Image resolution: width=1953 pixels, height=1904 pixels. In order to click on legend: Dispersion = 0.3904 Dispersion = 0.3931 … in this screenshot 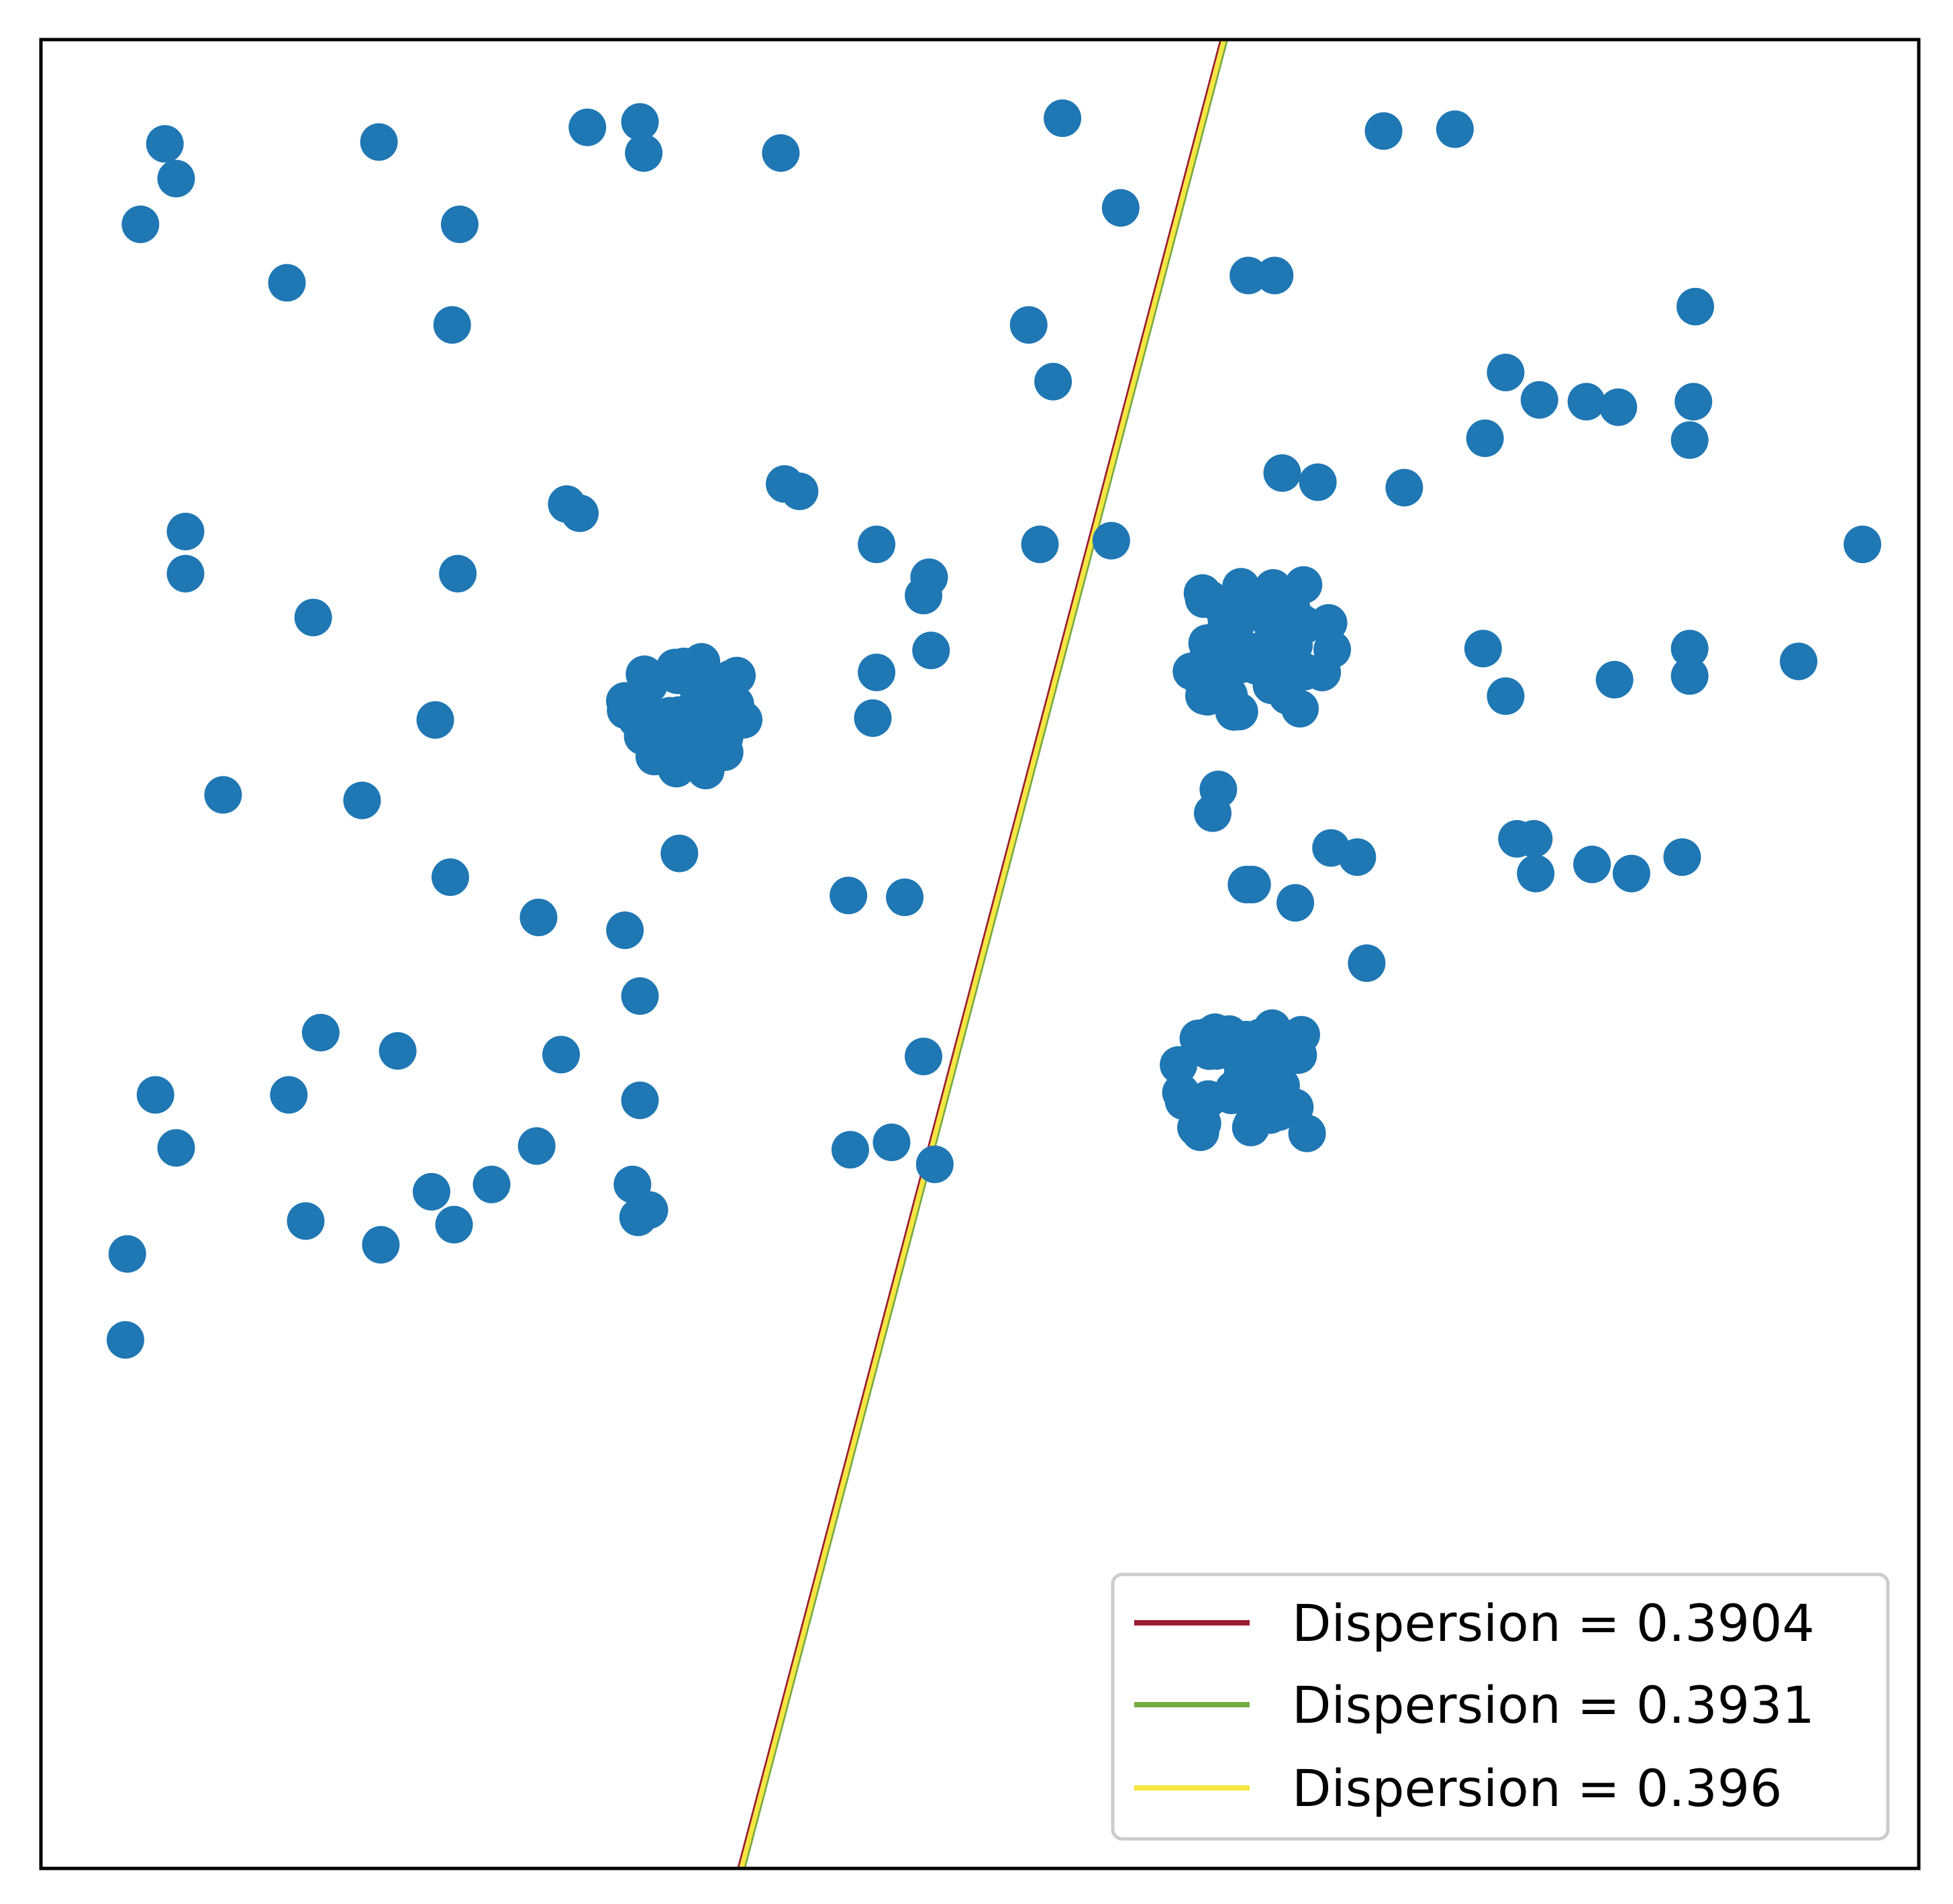, I will do `click(1500, 1706)`.